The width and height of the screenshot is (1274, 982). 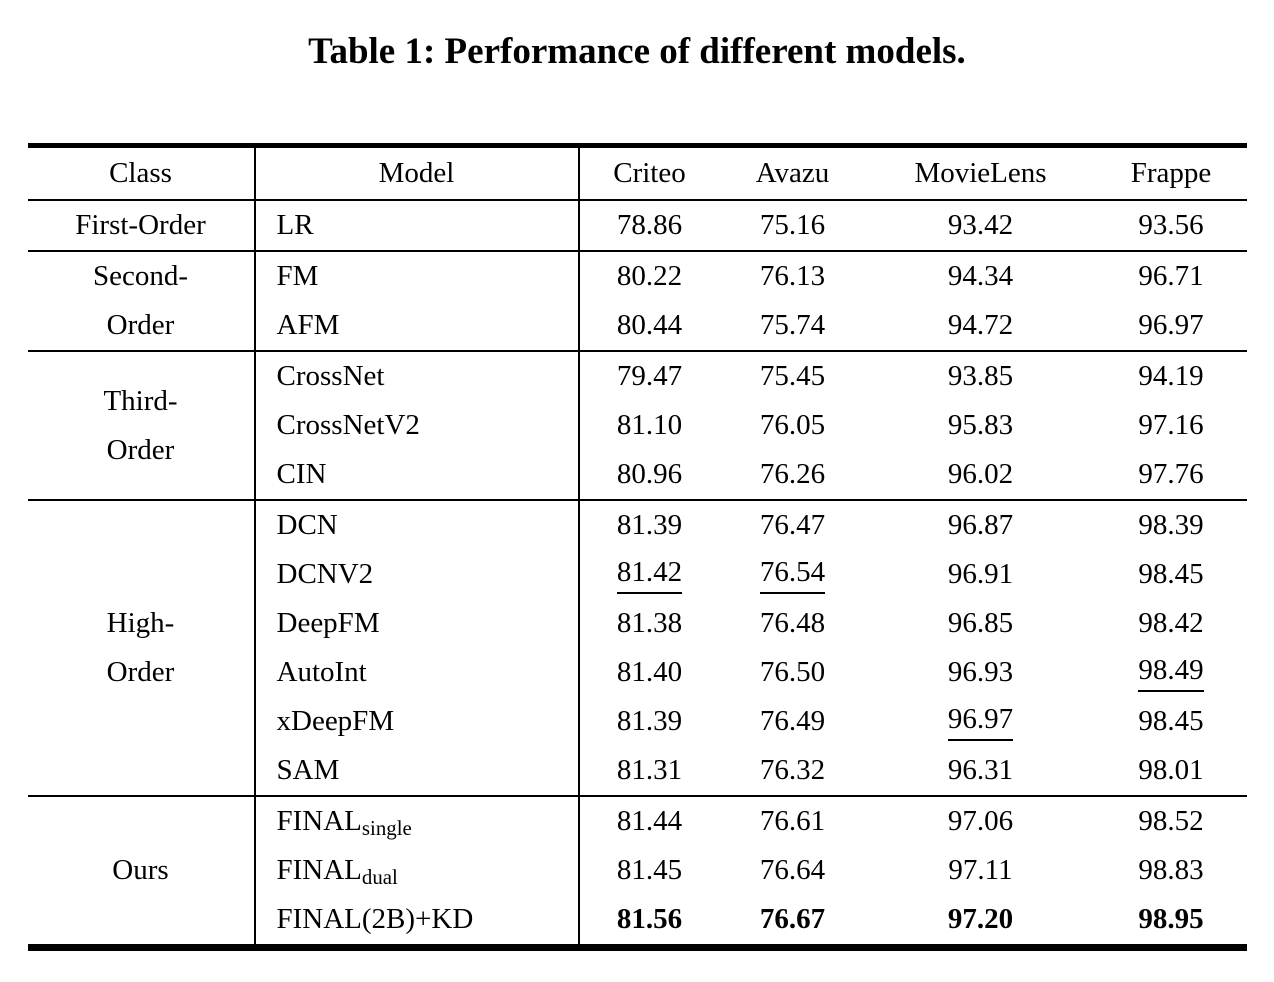 What do you see at coordinates (297, 276) in the screenshot?
I see `model-name: FM` at bounding box center [297, 276].